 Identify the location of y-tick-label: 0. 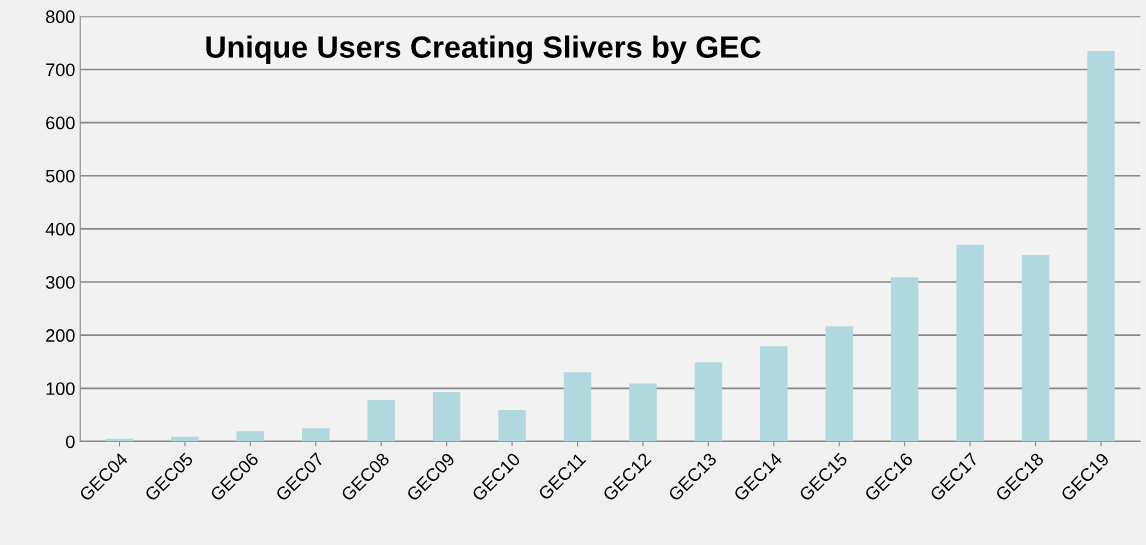
(70, 442).